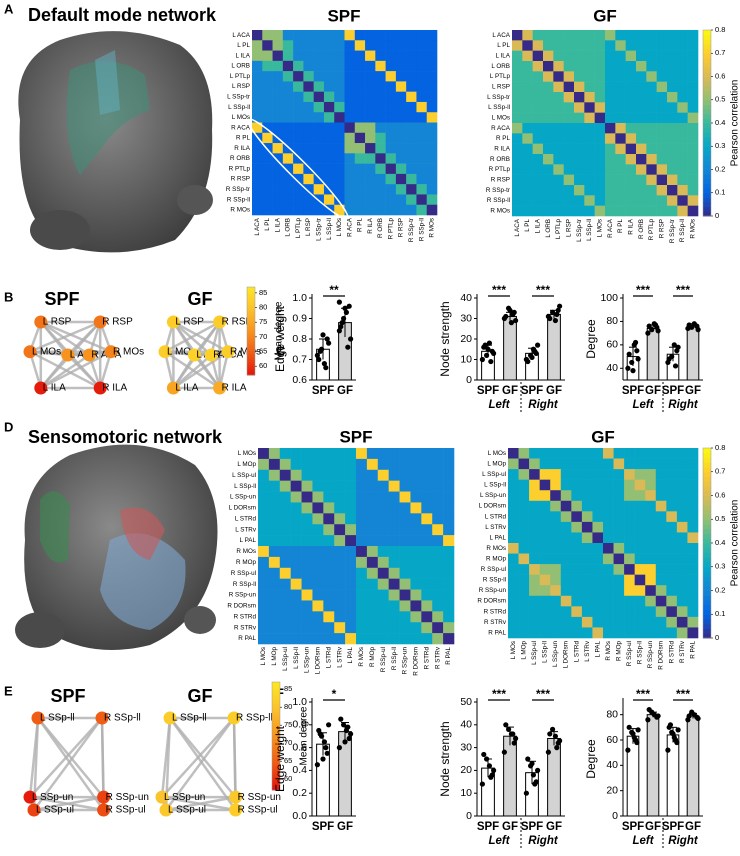  I want to click on row-label: L MOp, so click(246, 464).